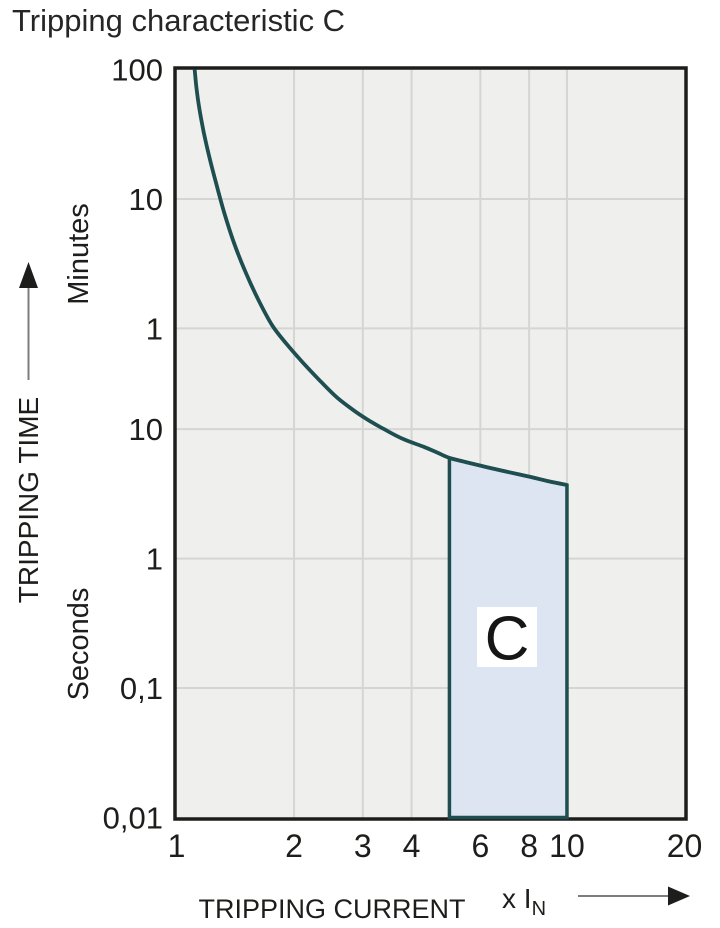 This screenshot has width=720, height=928. What do you see at coordinates (179, 20) in the screenshot?
I see `chart-title: Tripping characteristic C` at bounding box center [179, 20].